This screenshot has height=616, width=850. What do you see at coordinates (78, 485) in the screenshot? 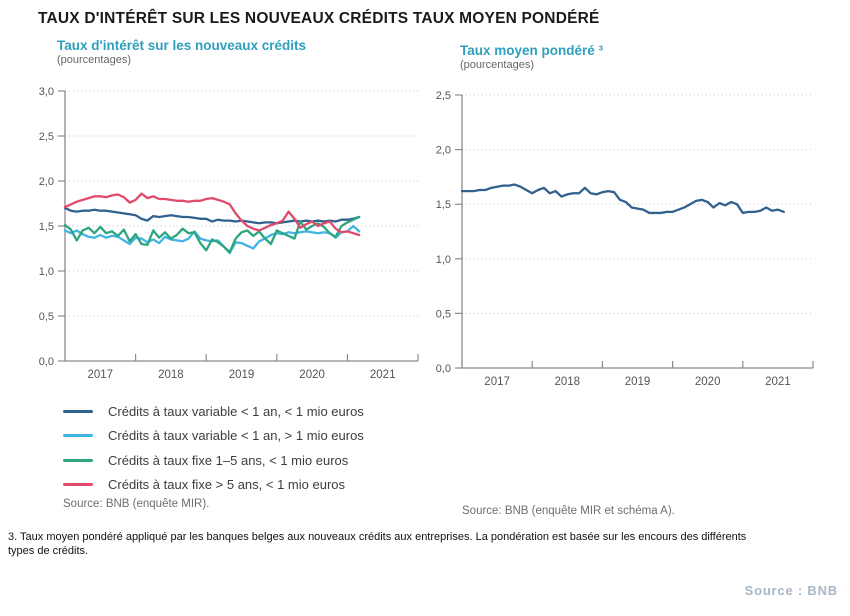
I see `legend-swatch-red` at bounding box center [78, 485].